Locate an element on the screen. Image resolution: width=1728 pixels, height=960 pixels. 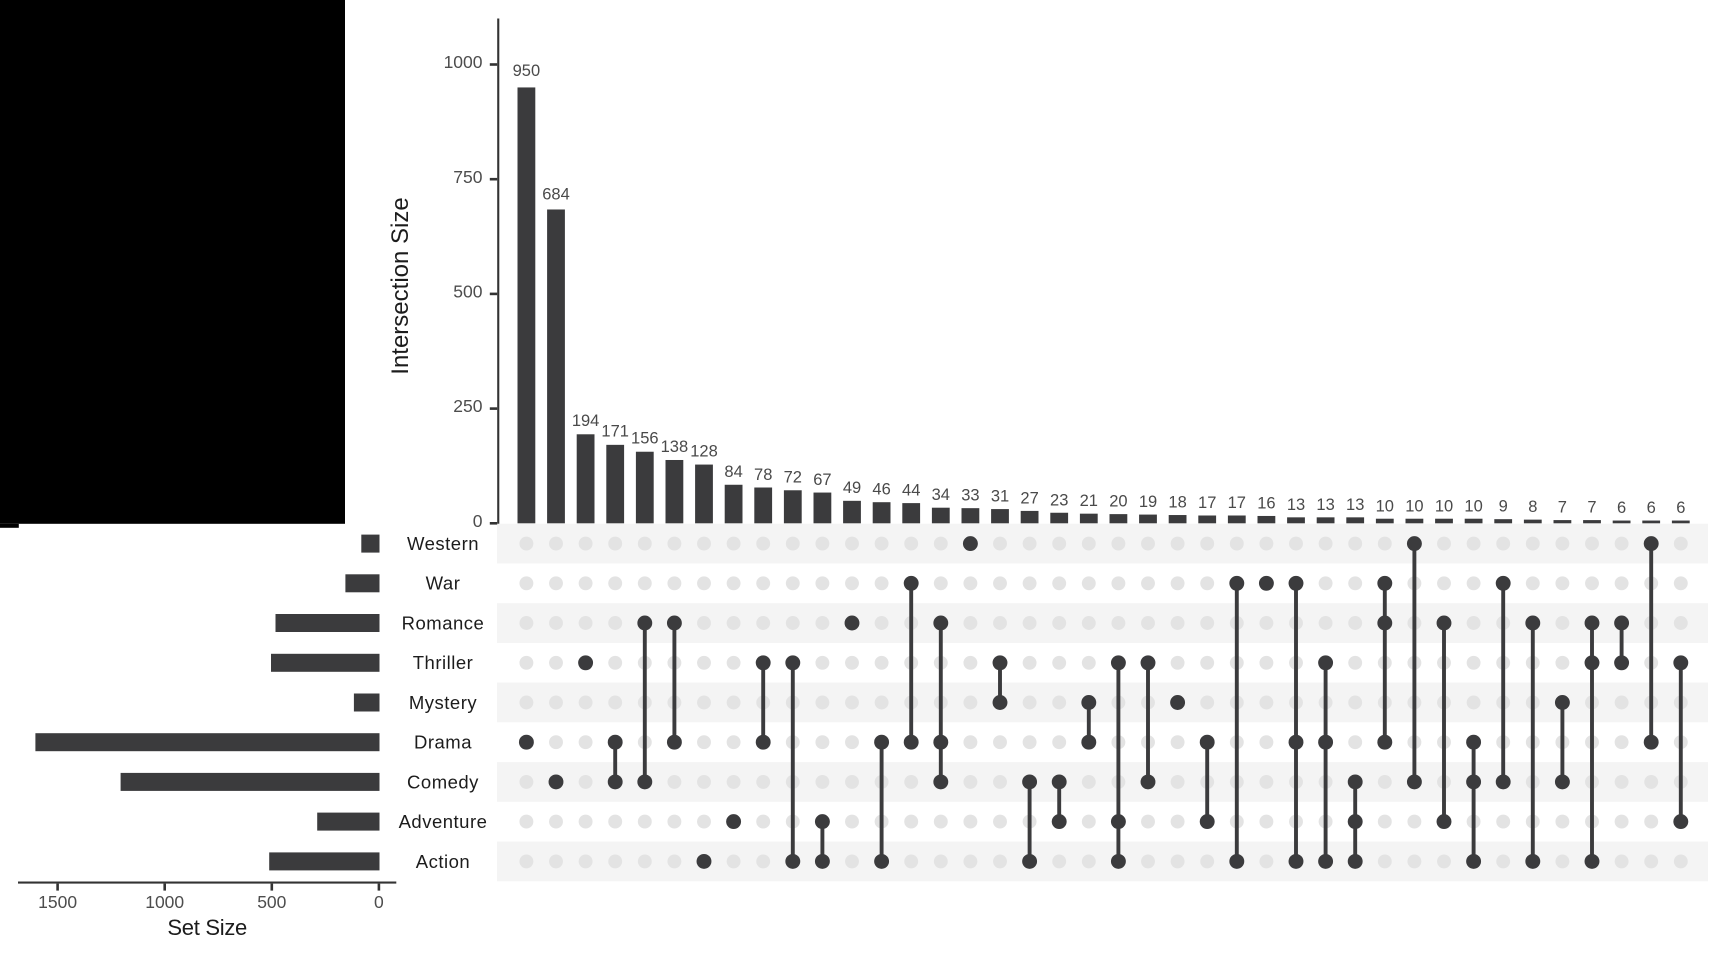
svg-text: Comedy is located at coordinates (443, 781).